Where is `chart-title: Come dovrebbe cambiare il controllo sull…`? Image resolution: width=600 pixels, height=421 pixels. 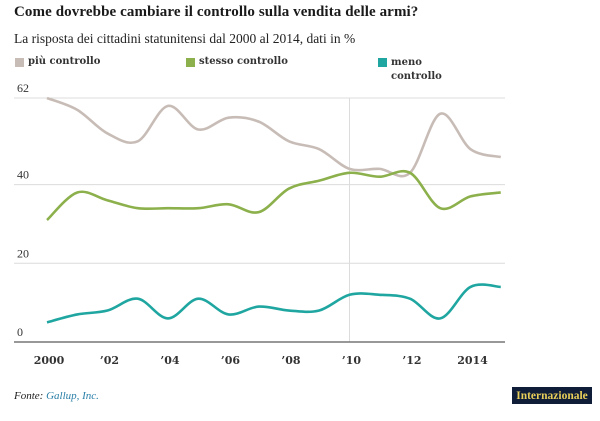 chart-title: Come dovrebbe cambiare il controllo sull… is located at coordinates (216, 12).